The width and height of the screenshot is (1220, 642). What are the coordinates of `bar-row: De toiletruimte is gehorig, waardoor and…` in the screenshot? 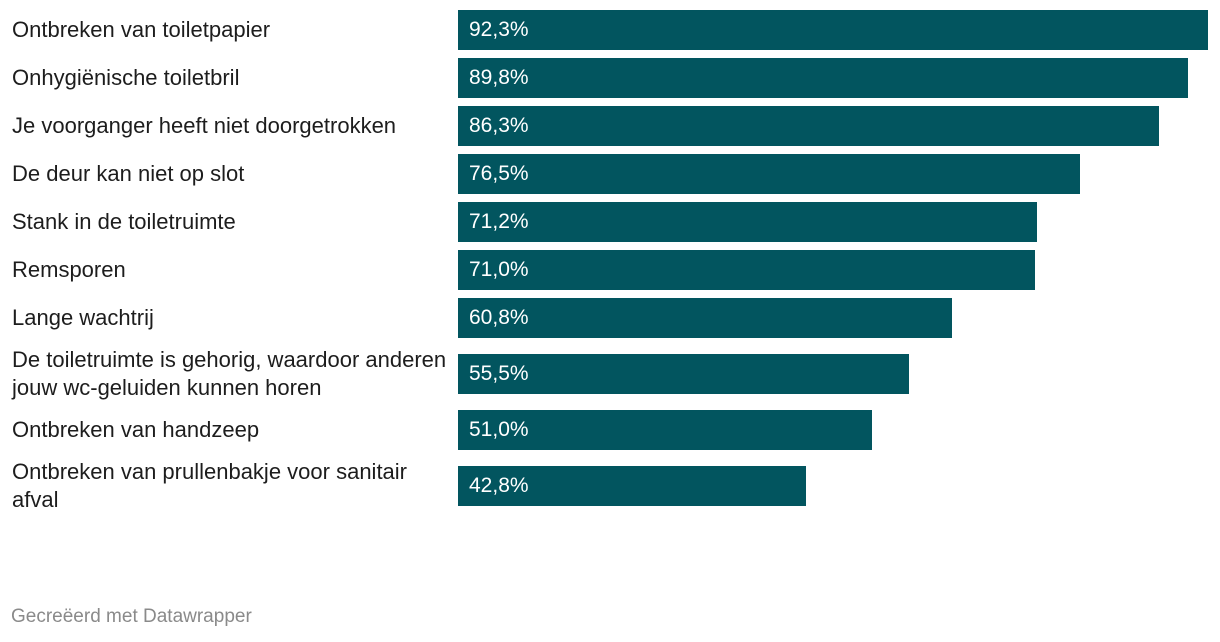 It's located at (610, 374).